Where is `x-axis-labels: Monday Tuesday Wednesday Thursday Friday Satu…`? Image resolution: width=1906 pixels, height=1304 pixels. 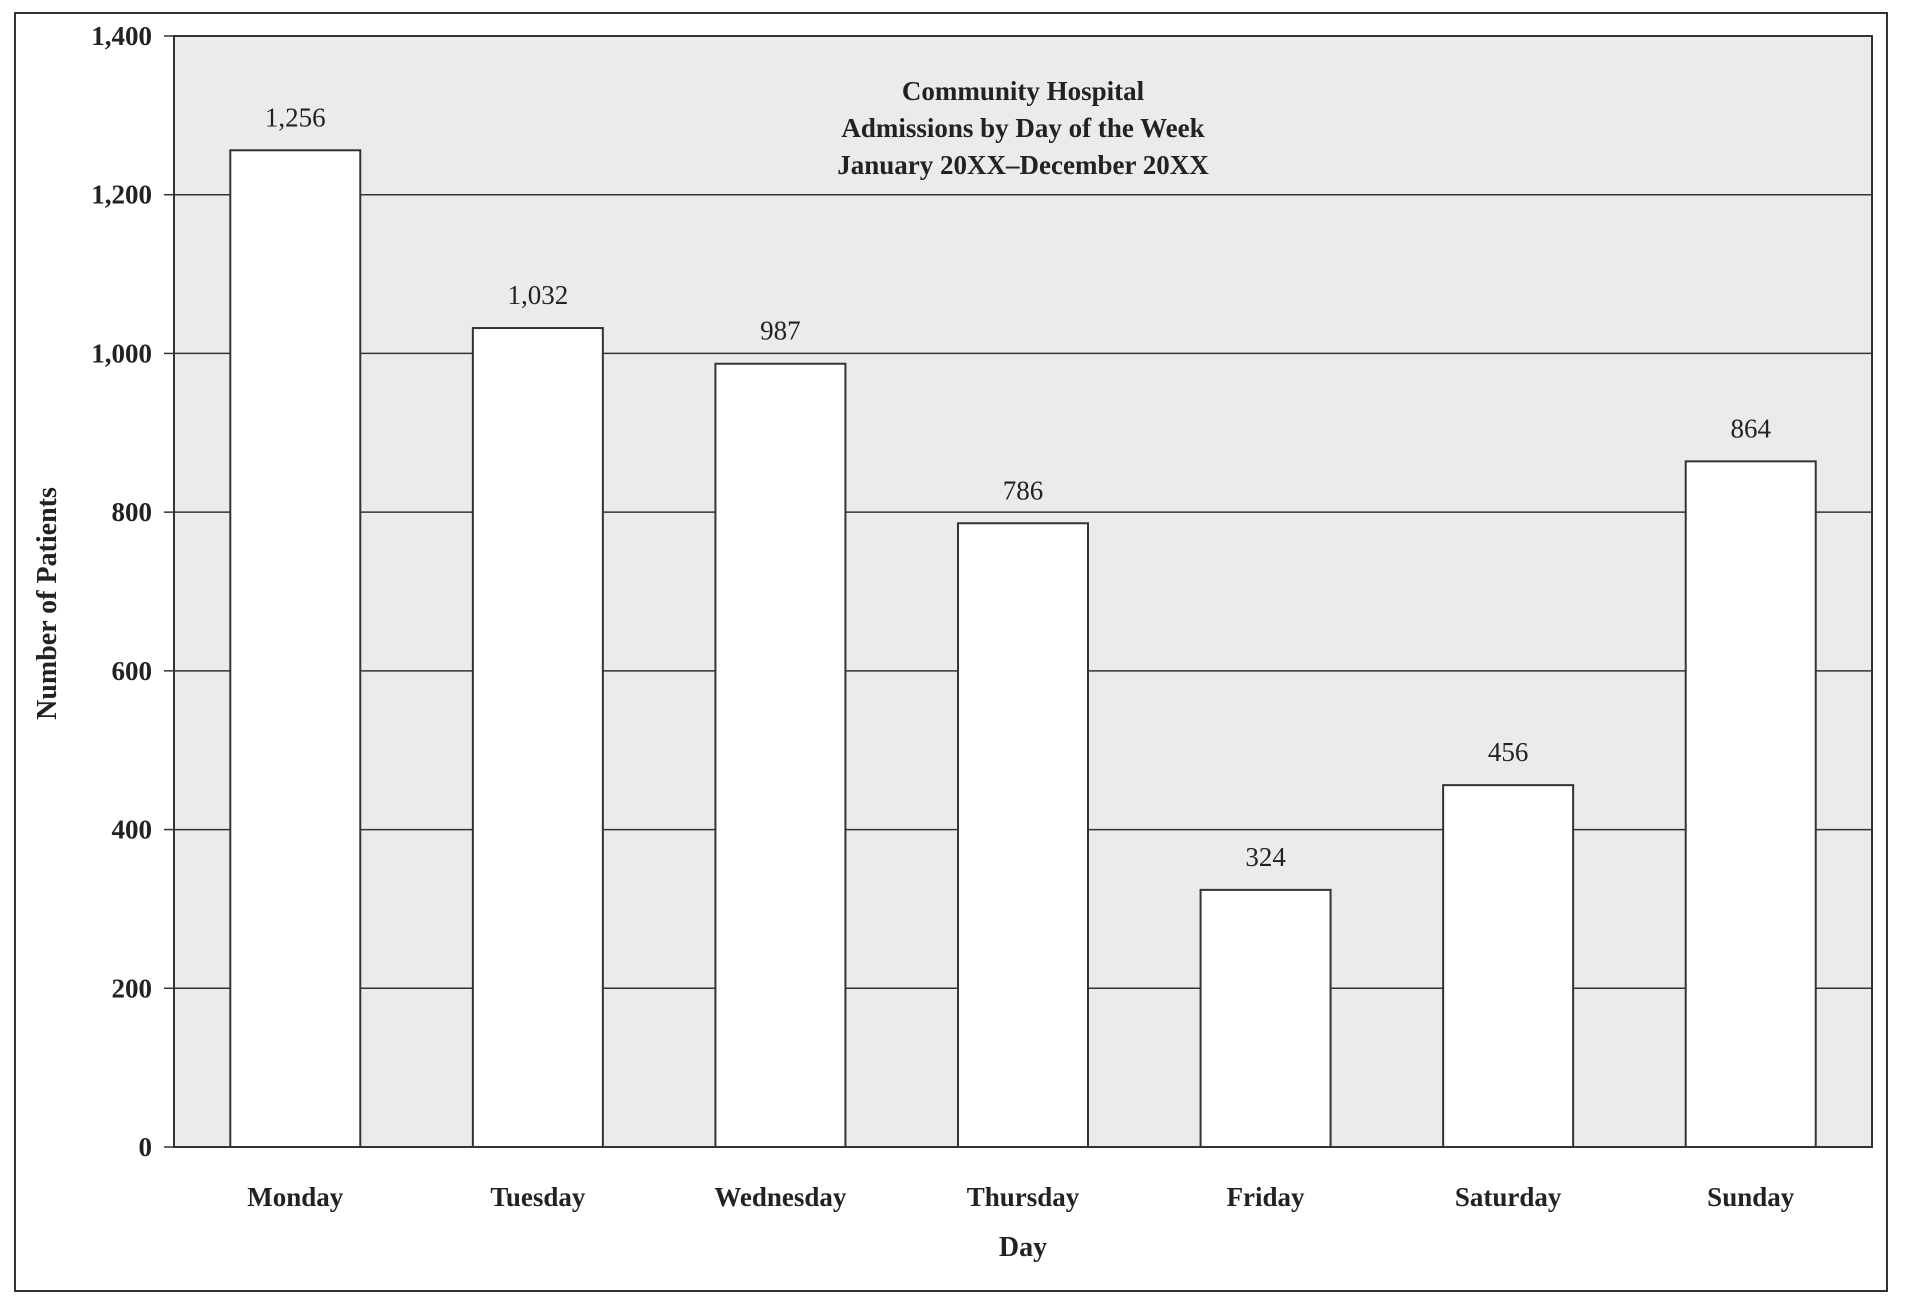
x-axis-labels: Monday Tuesday Wednesday Thursday Friday Satu… is located at coordinates (1020, 1197).